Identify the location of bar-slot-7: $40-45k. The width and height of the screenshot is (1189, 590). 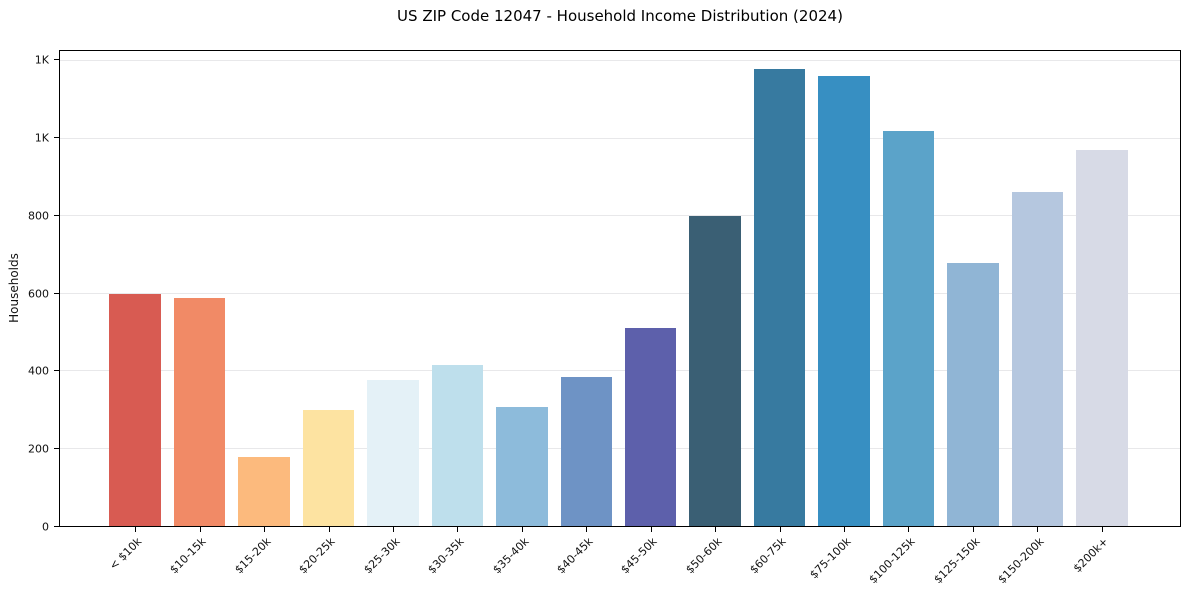
(586, 313).